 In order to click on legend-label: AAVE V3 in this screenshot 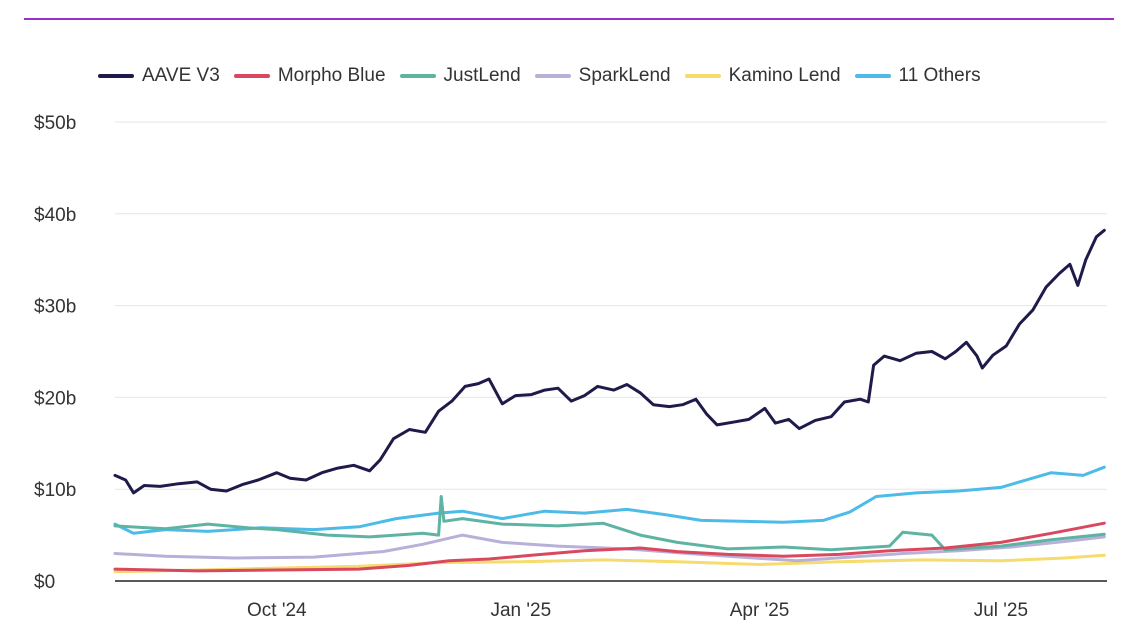, I will do `click(181, 75)`.